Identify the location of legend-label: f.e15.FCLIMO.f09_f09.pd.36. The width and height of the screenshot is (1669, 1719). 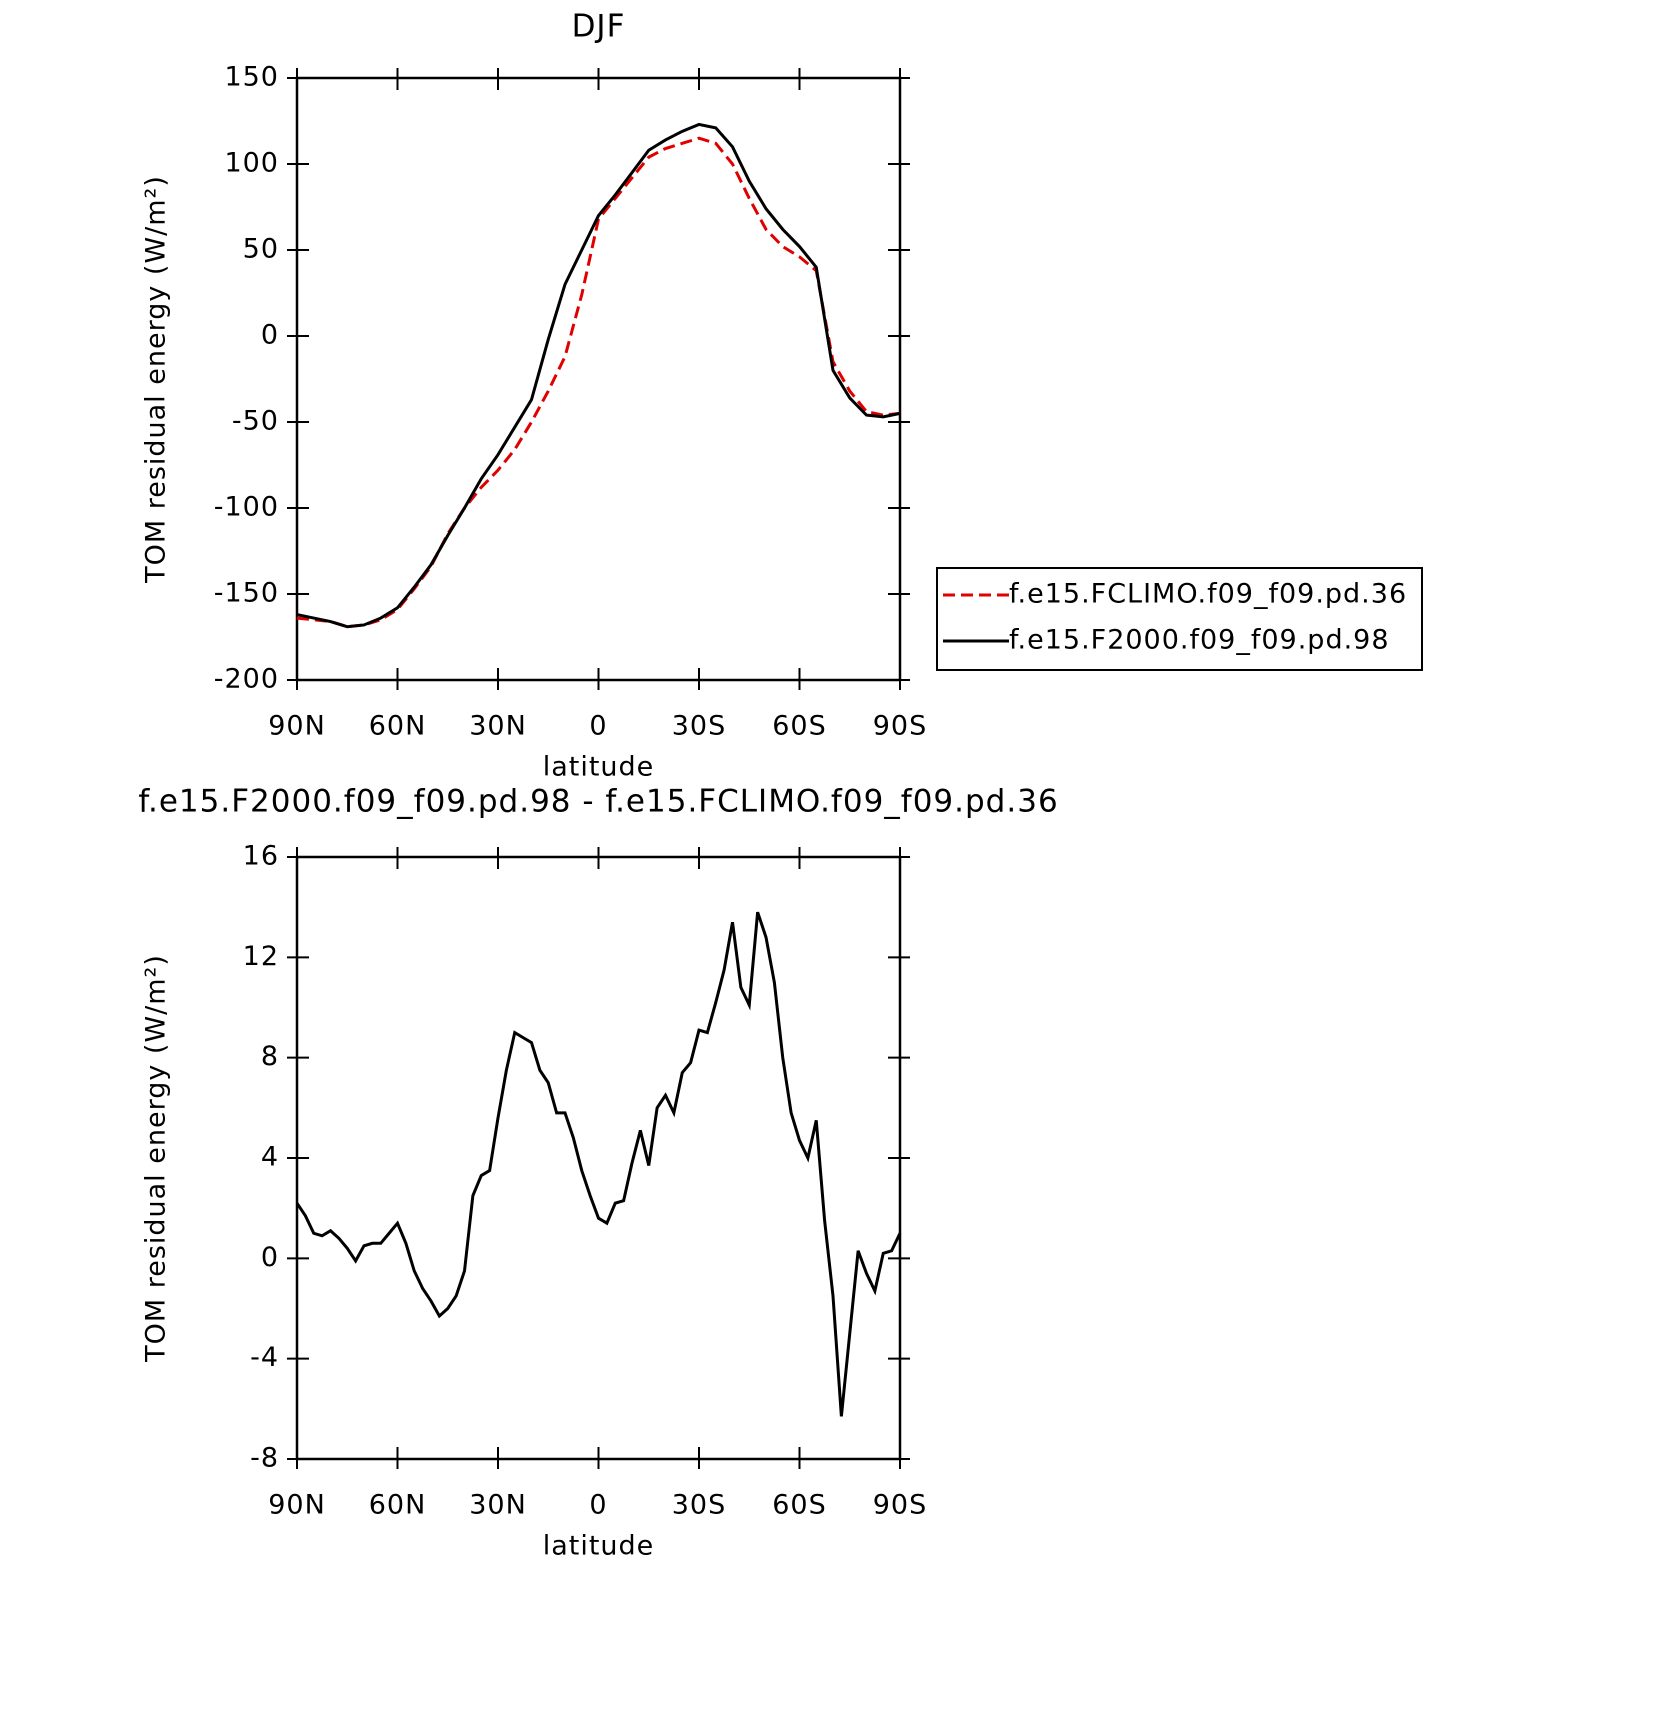
(1208, 594).